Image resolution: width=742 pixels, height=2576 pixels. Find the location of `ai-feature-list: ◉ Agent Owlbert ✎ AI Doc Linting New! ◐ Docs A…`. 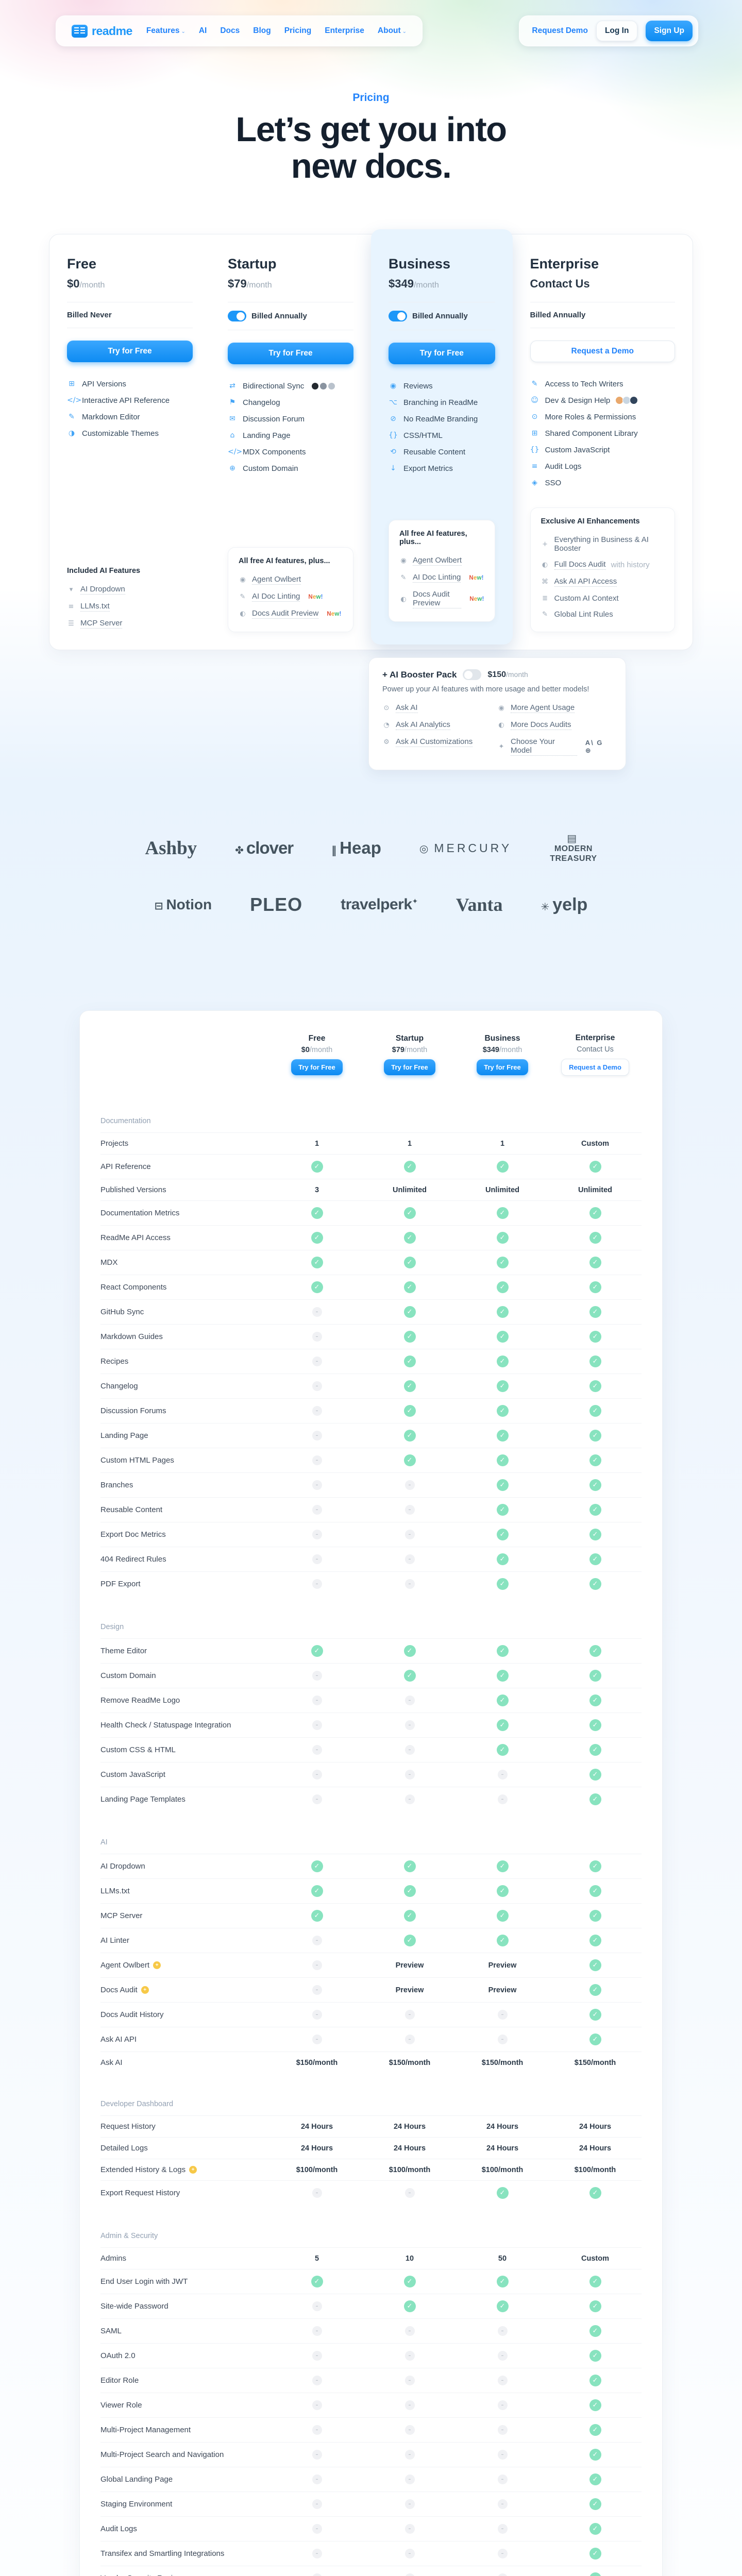

ai-feature-list: ◉ Agent Owlbert ✎ AI Doc Linting New! ◐ Docs A… is located at coordinates (291, 596).